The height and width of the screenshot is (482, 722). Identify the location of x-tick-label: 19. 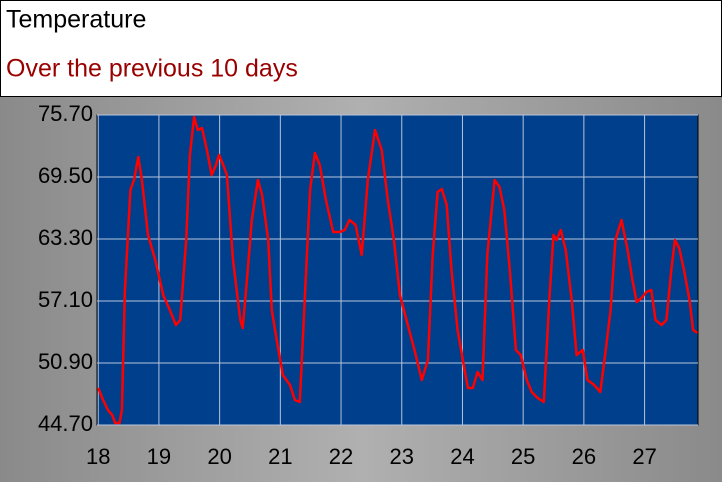
(159, 456).